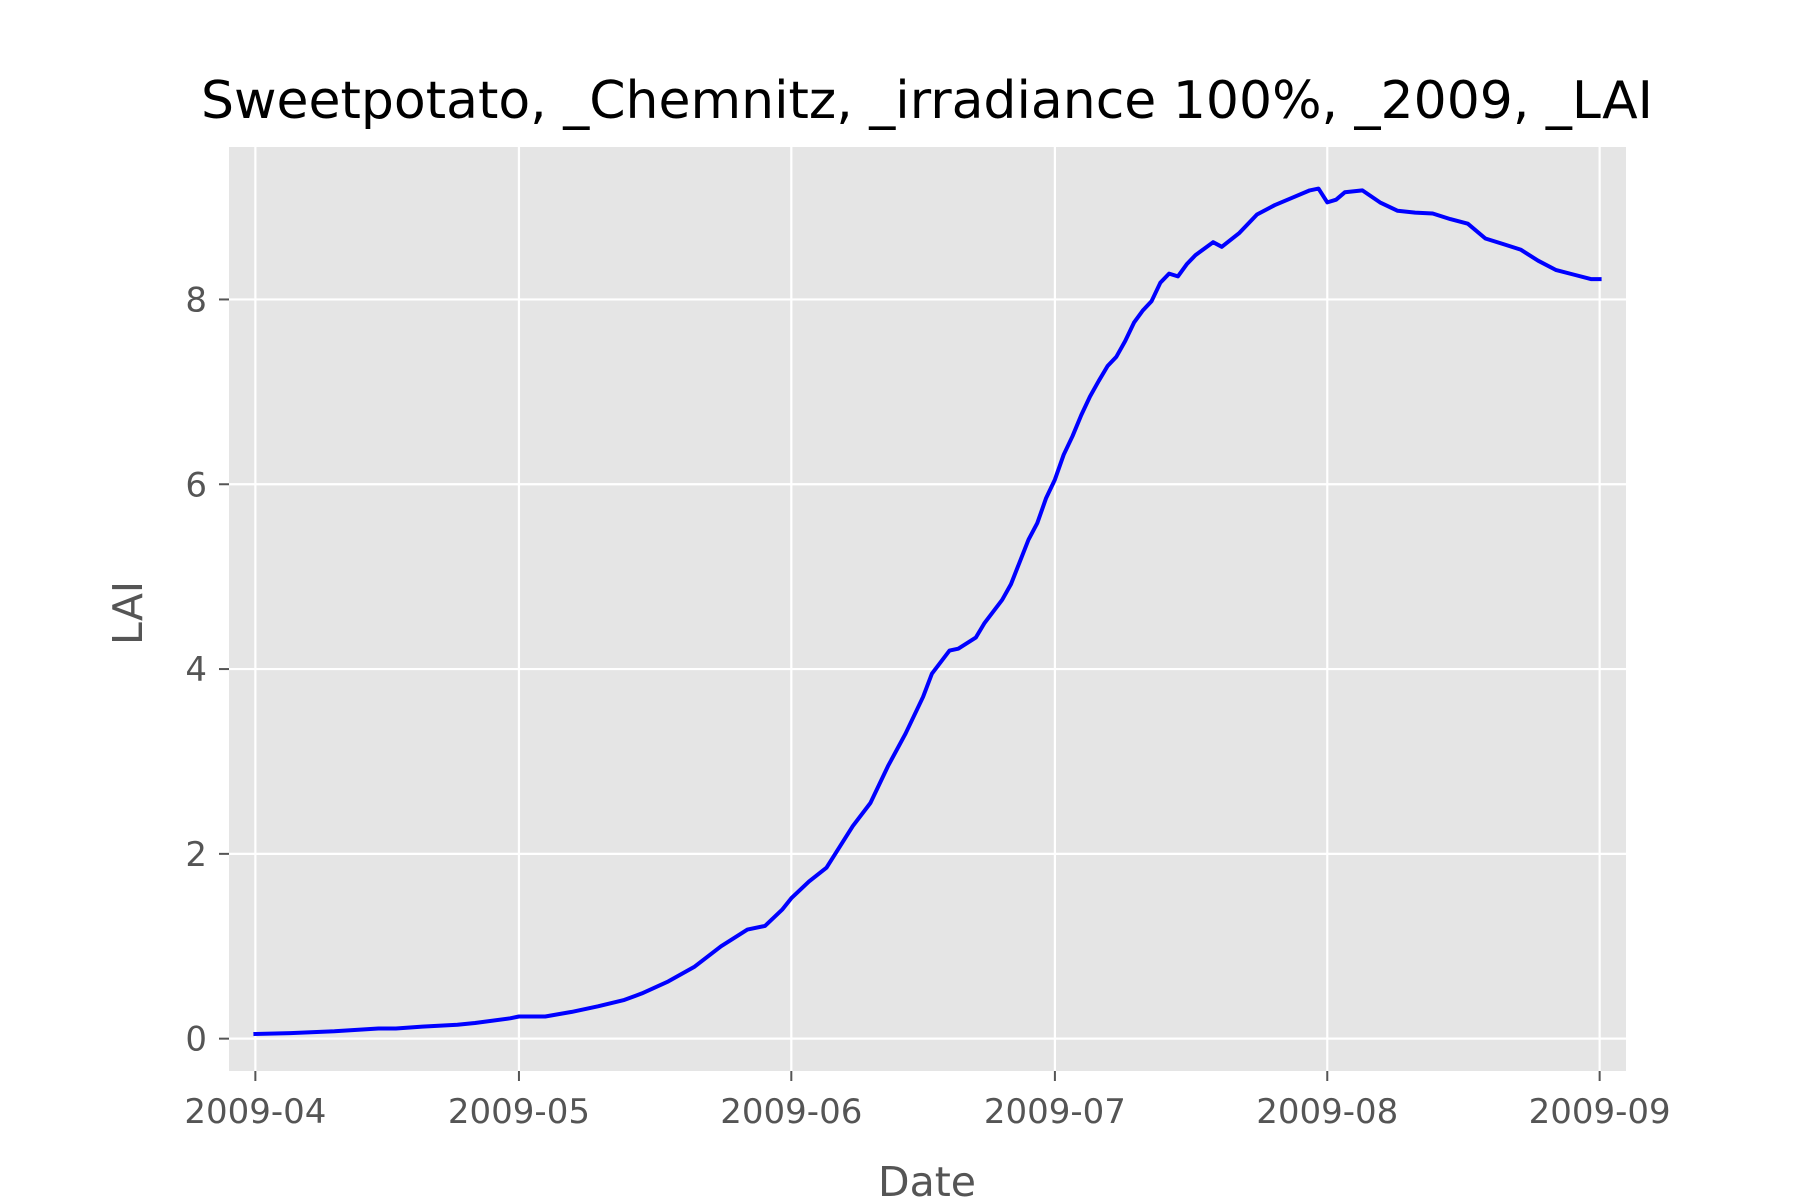 The image size is (1800, 1200). I want to click on y-tick-label: 0, so click(196, 1040).